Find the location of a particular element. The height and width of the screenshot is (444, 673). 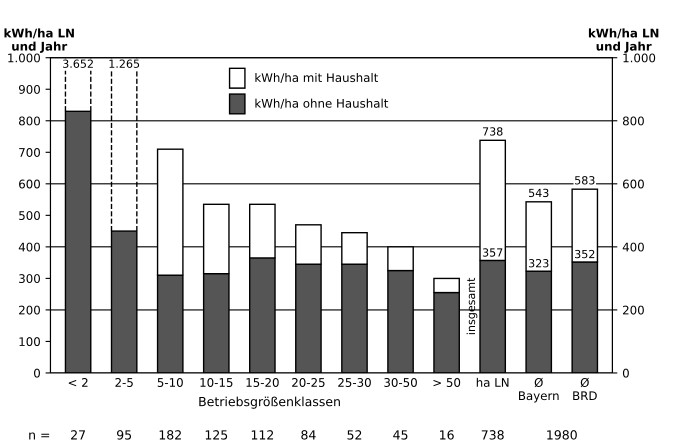

y-tick-label: 100 is located at coordinates (30, 341).